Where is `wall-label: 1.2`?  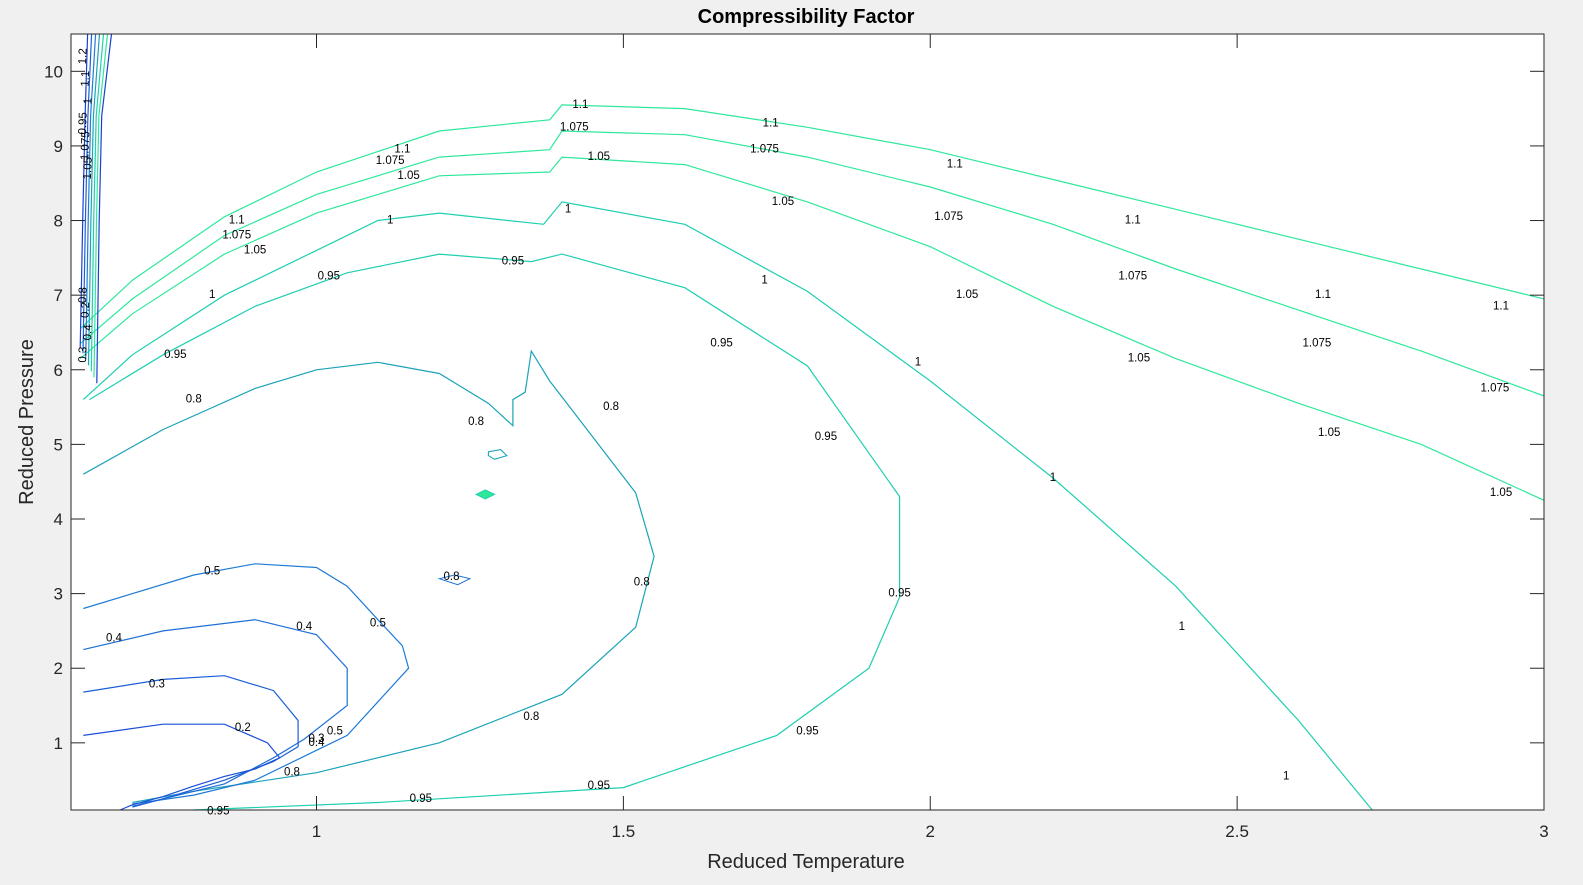
wall-label: 1.2 is located at coordinates (83, 56).